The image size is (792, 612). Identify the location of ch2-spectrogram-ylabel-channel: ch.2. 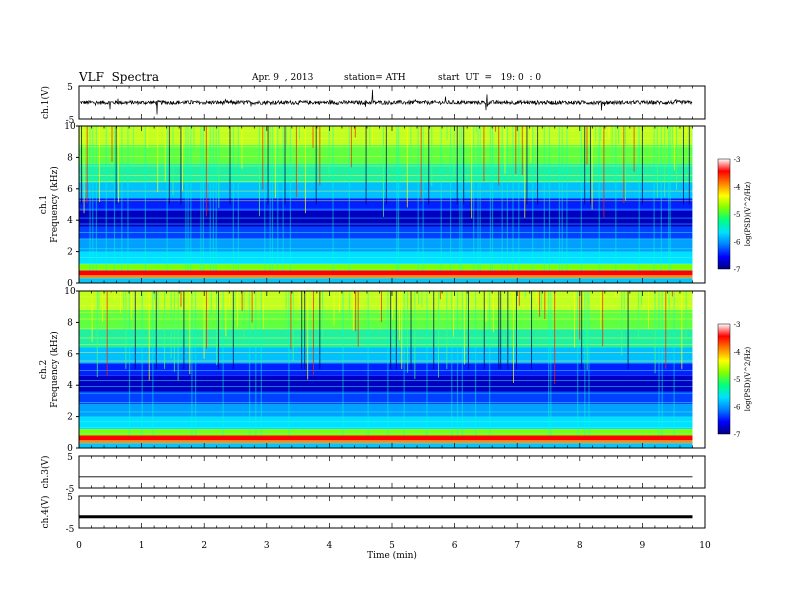
(44, 369).